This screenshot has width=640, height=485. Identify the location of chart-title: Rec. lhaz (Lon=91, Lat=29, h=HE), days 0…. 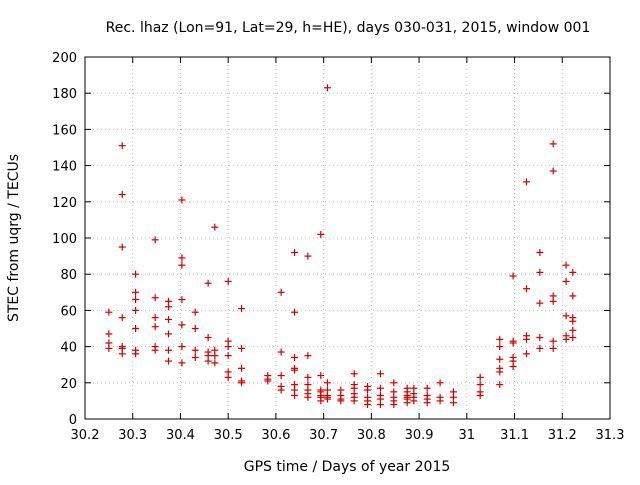
(348, 28).